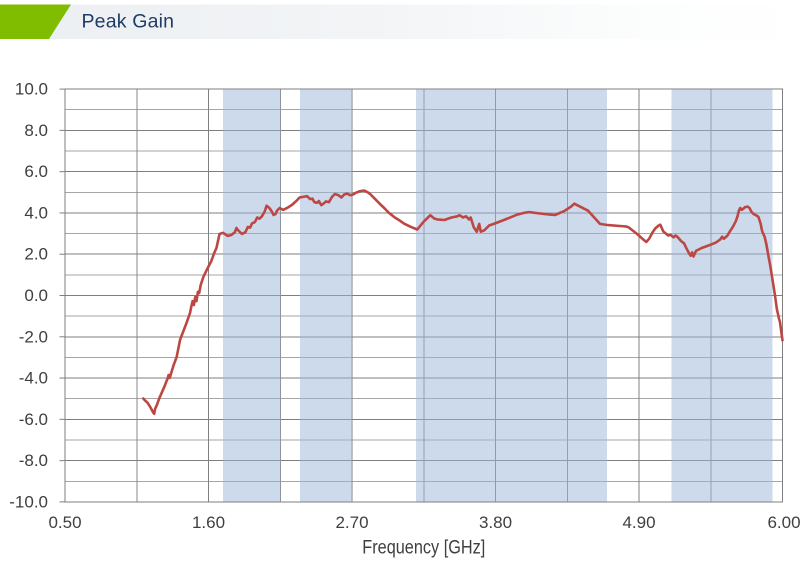  I want to click on svg-text: 6.00, so click(783, 522).